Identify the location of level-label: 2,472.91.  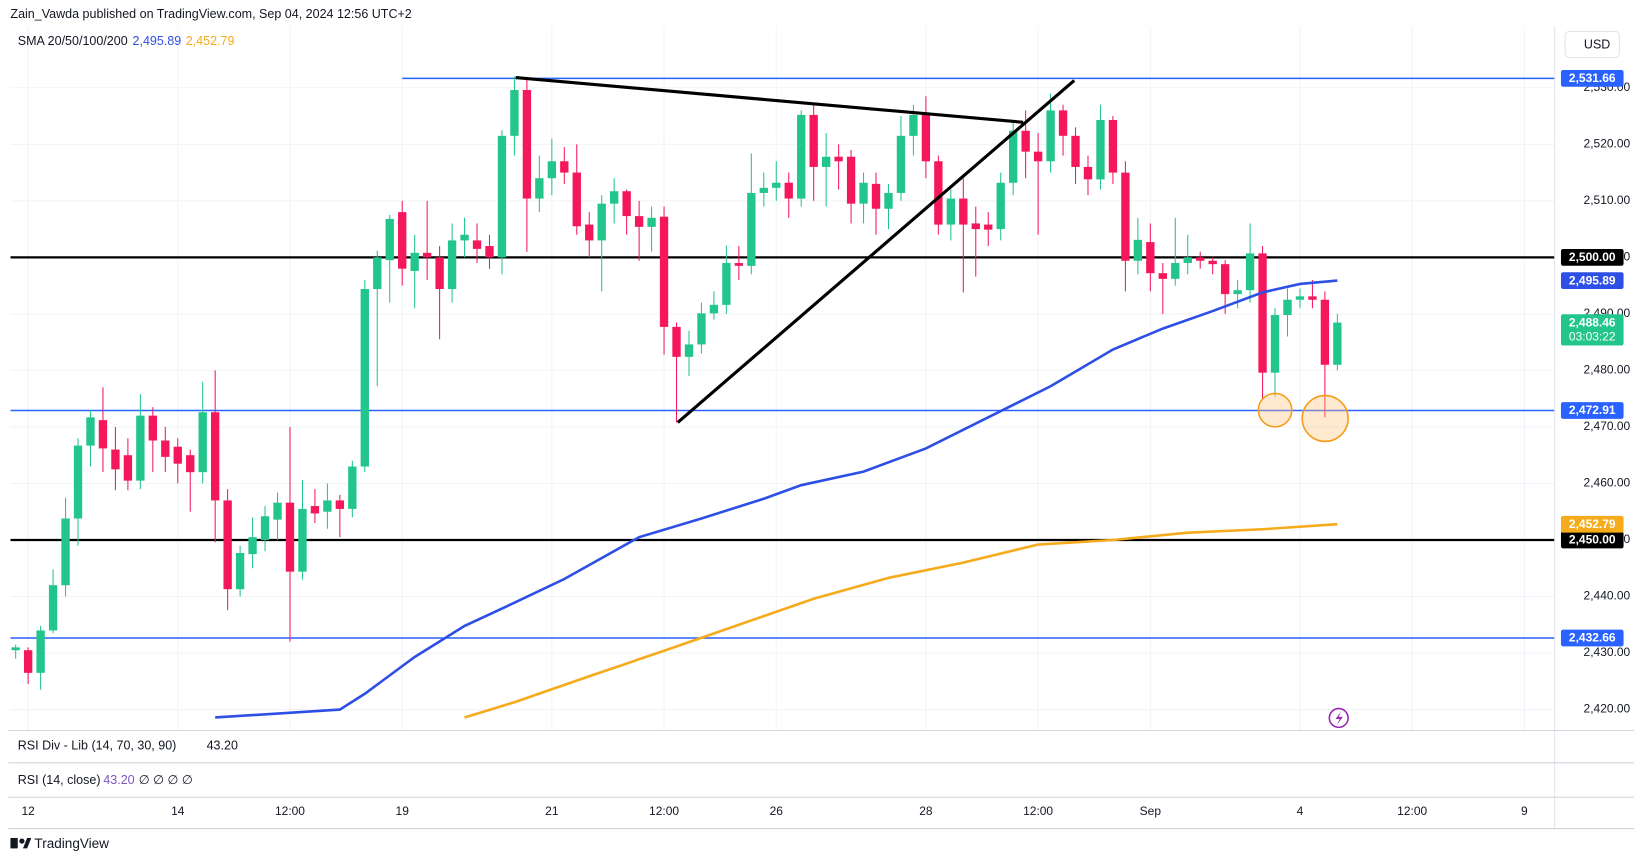
(1592, 410).